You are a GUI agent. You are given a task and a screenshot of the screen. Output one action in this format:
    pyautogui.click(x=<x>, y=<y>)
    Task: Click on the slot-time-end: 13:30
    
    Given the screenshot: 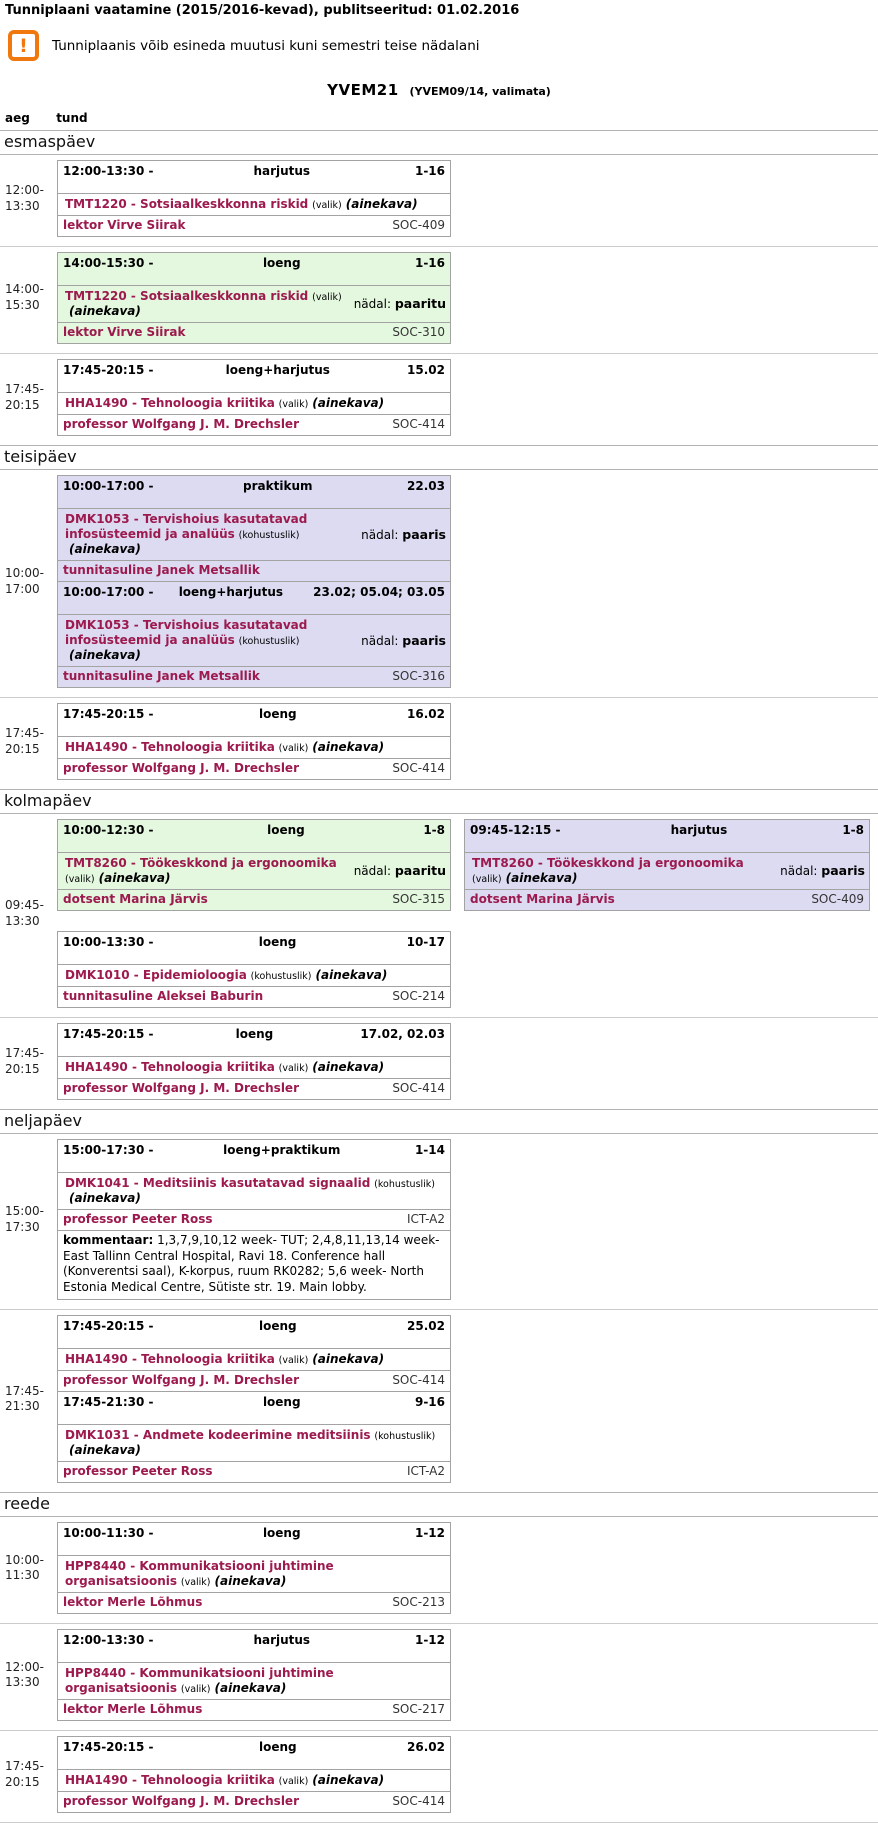 What is the action you would take?
    pyautogui.click(x=22, y=920)
    